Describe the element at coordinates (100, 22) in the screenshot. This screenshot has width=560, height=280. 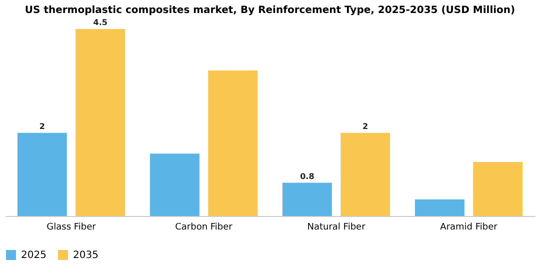
I see `data-label: 4.5` at that location.